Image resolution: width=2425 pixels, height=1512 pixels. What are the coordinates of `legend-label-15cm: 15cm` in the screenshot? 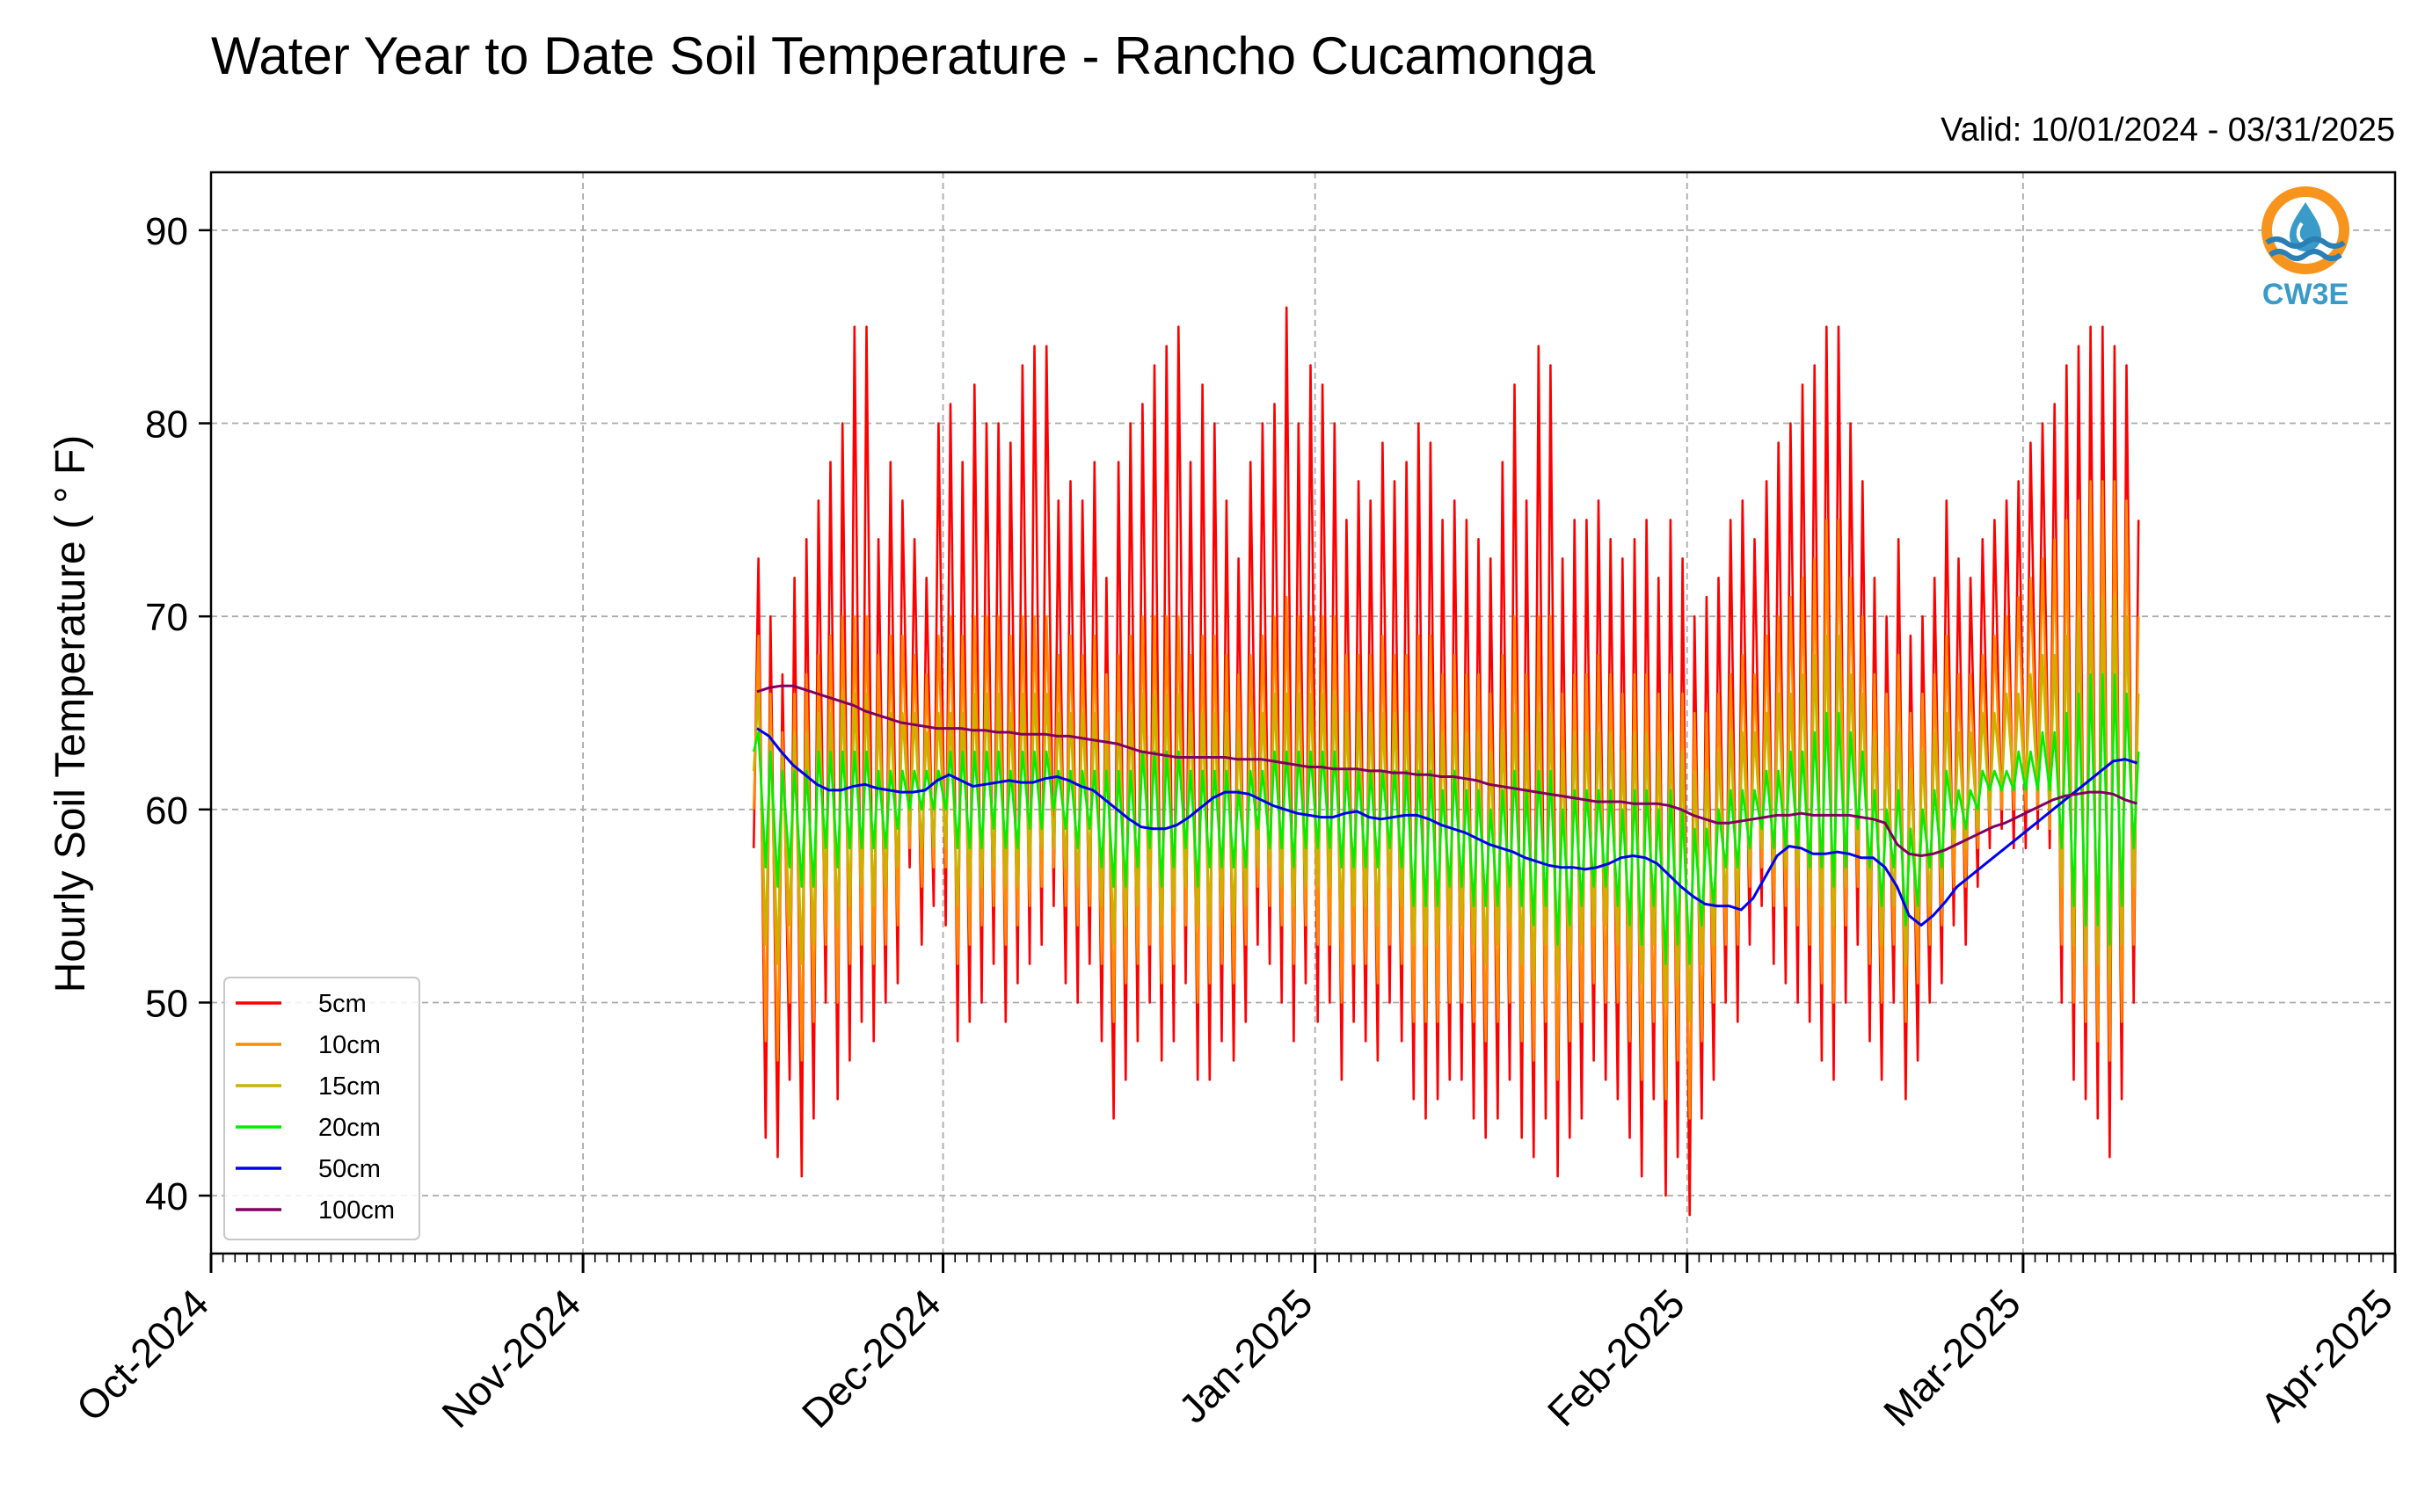 It's located at (349, 1086).